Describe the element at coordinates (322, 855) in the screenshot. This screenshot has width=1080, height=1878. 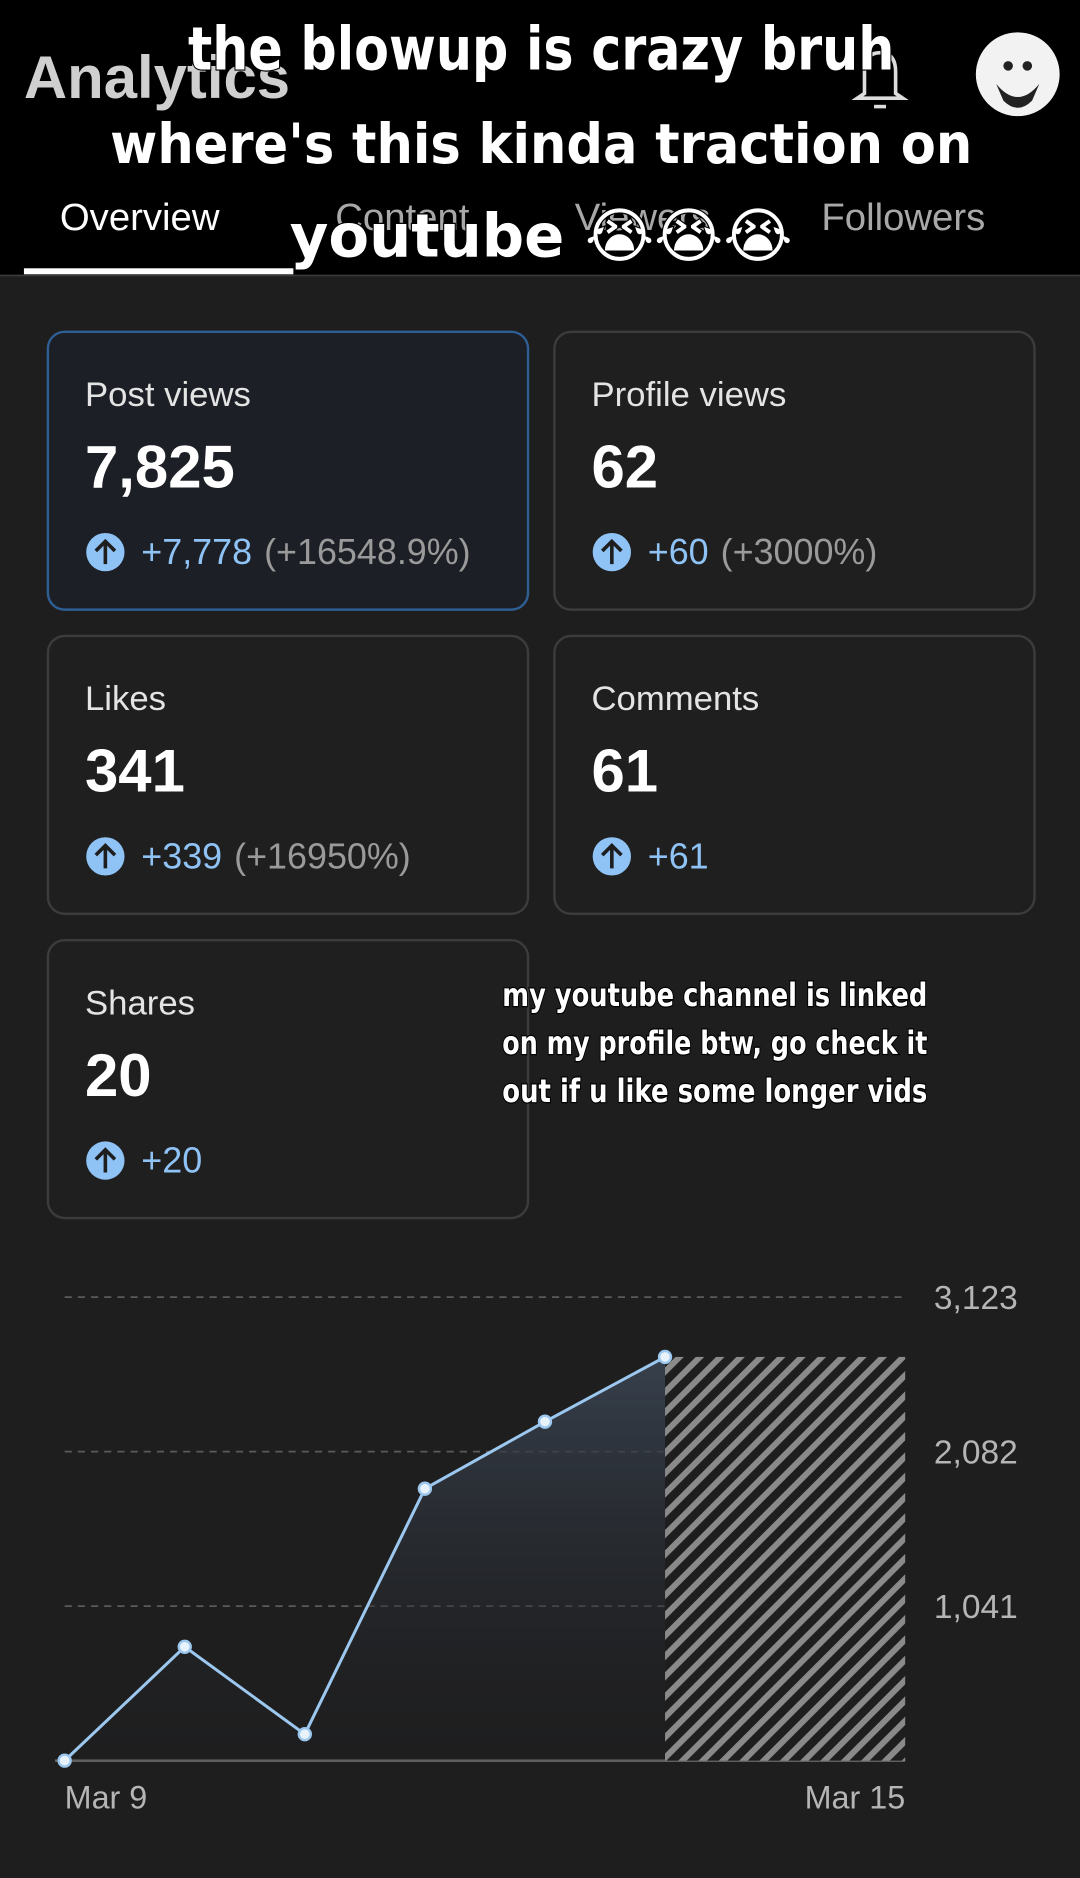
I see `change-percent: (+16950%)` at that location.